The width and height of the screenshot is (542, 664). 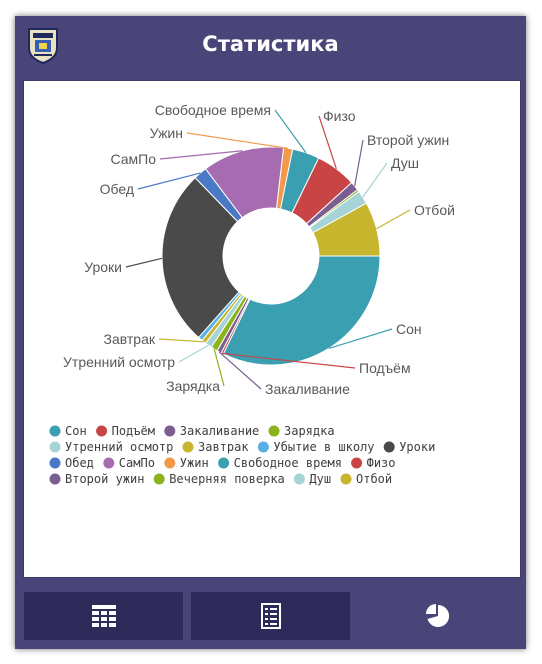 I want to click on legend-label-6: Убытие в школу, so click(x=323, y=447).